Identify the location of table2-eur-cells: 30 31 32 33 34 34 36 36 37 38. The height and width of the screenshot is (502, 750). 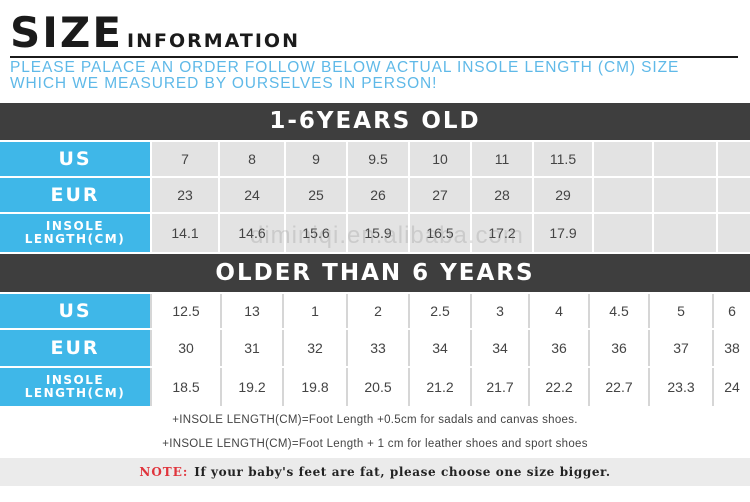
(450, 348).